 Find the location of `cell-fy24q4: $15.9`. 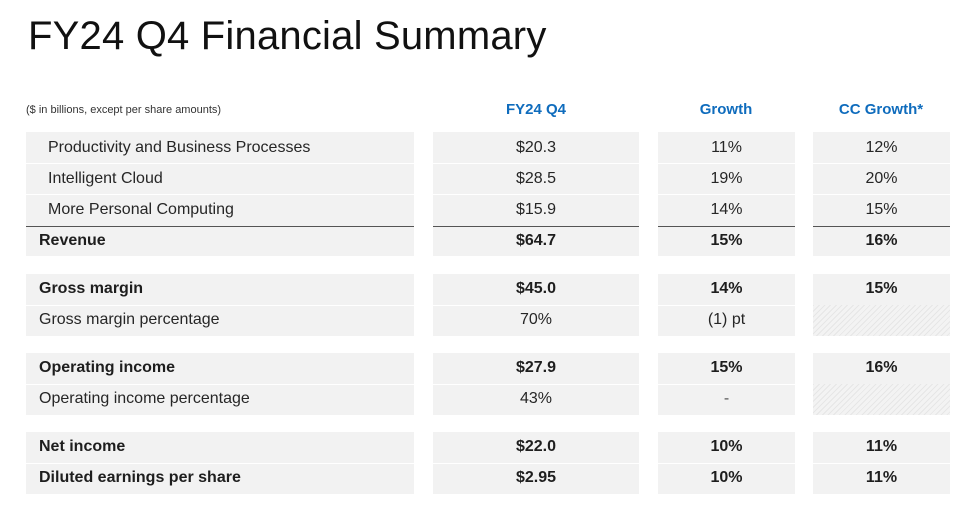

cell-fy24q4: $15.9 is located at coordinates (536, 209).